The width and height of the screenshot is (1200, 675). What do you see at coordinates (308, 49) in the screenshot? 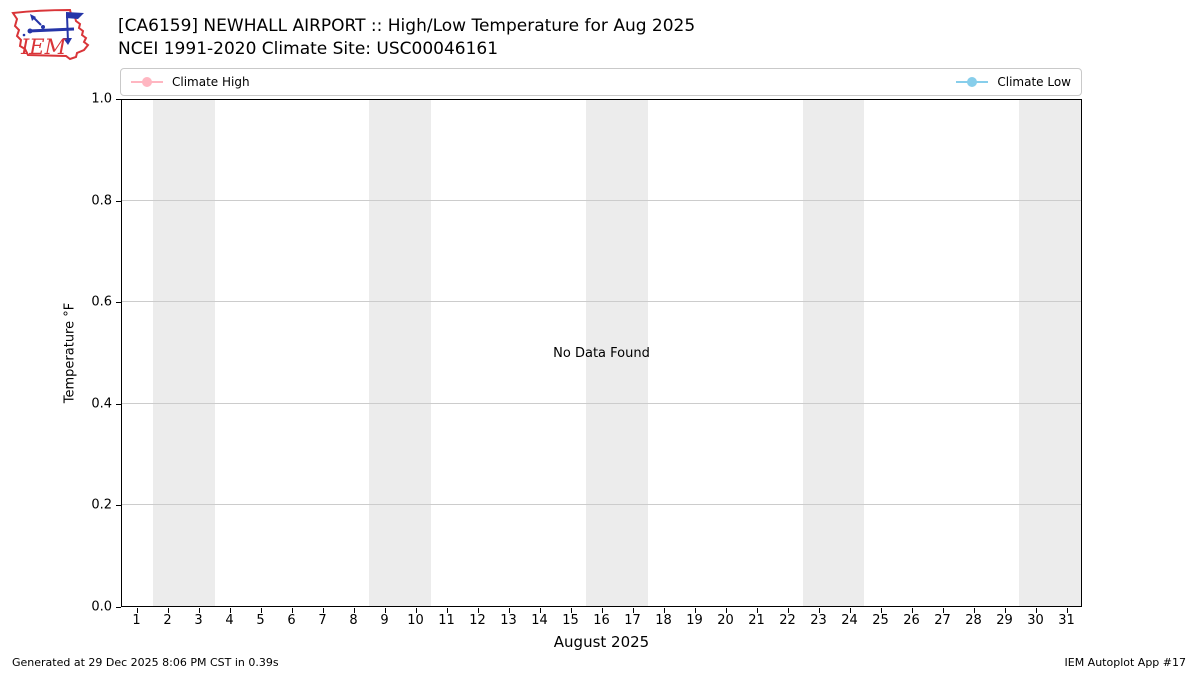
I see `chart-subtitle: NCEI 1991-2020 Climate Site: USC00046161` at bounding box center [308, 49].